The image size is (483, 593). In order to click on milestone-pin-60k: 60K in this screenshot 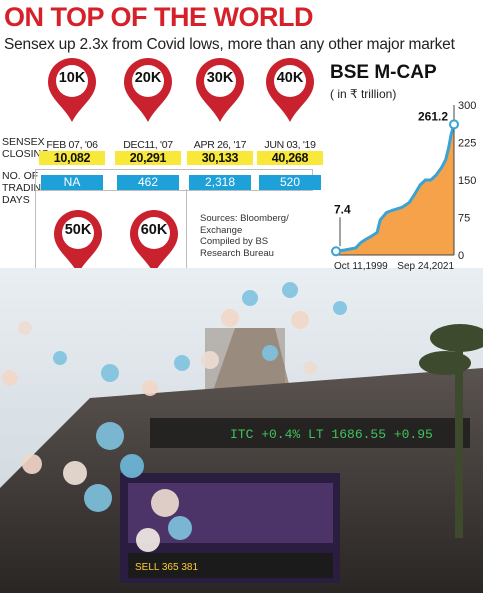, I will do `click(154, 243)`.